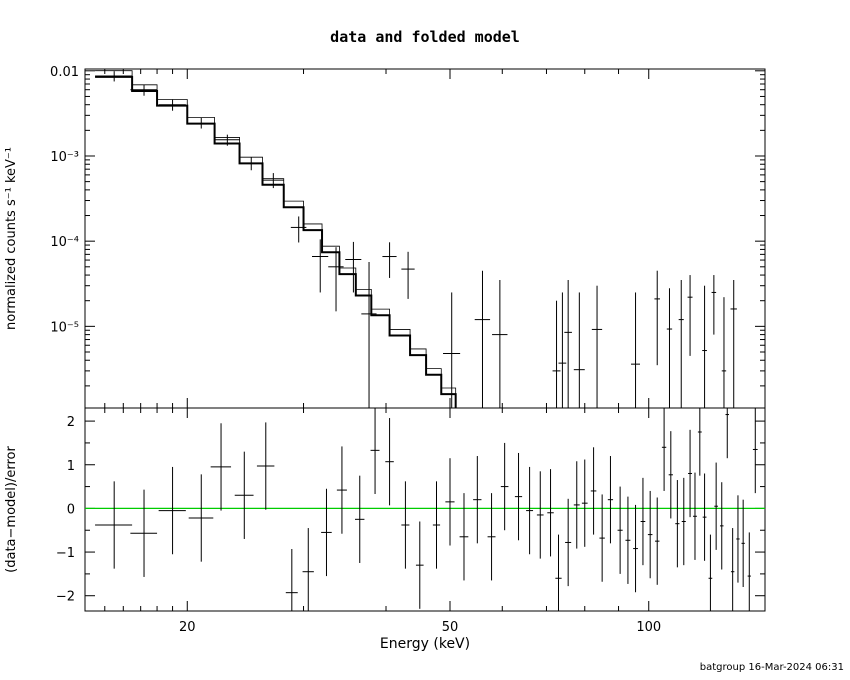 The height and width of the screenshot is (680, 850). I want to click on y-tick-label: 0.01, so click(64, 72).